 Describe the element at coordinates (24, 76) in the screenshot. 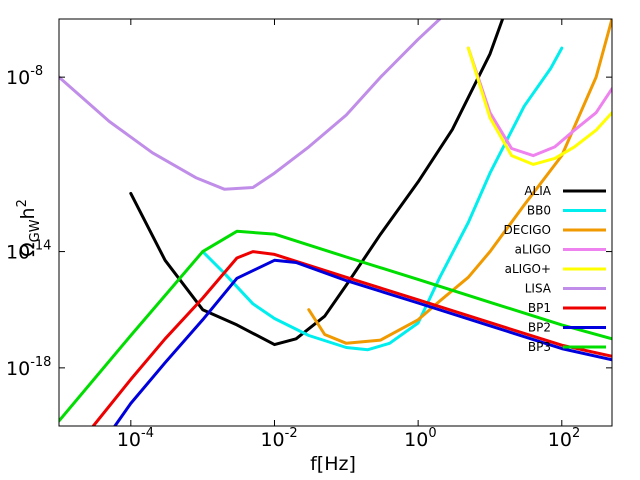

I see `y-tick-label: 10-8` at that location.